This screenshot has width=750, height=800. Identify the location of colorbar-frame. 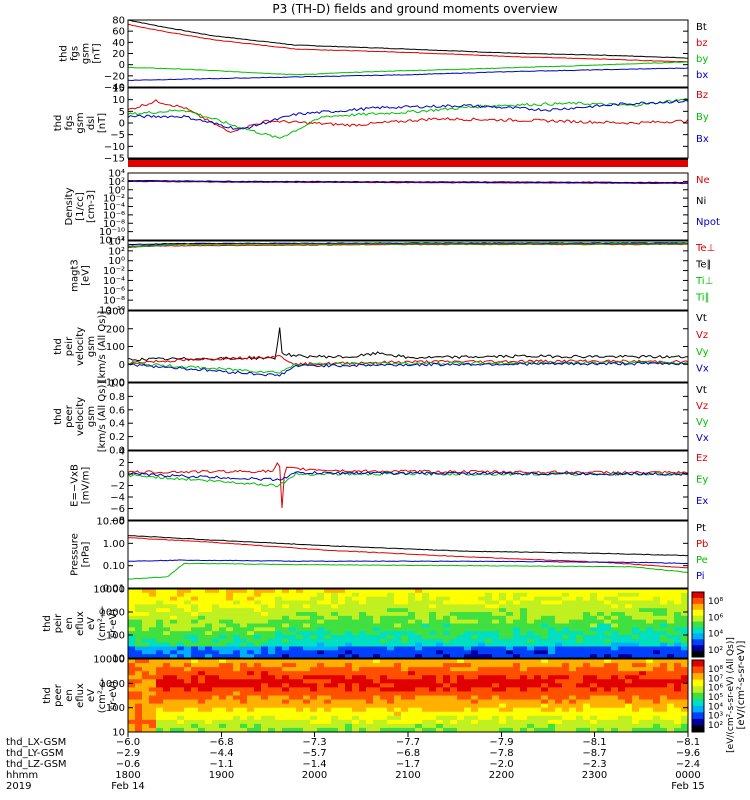
(698, 696).